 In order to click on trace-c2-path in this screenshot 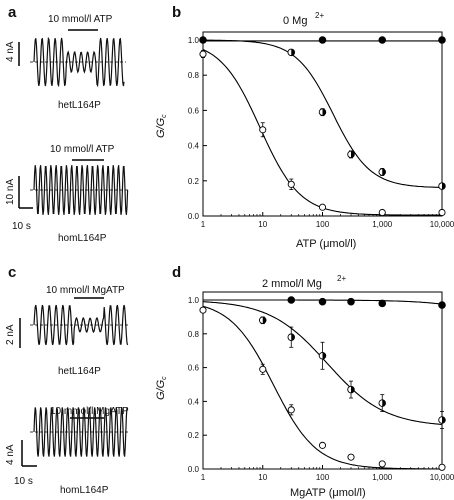, I will do `click(81, 432)`.